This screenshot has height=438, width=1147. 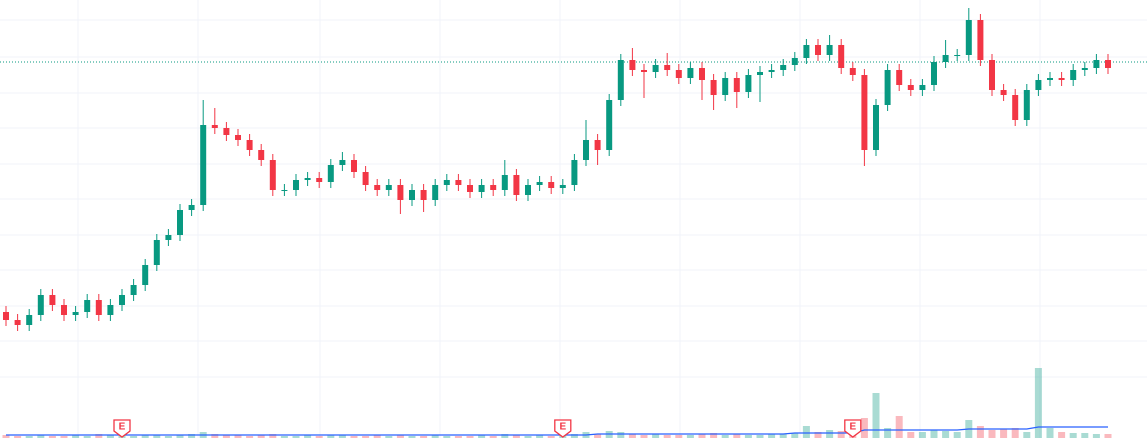 I want to click on volume-ma-line, so click(x=557, y=431).